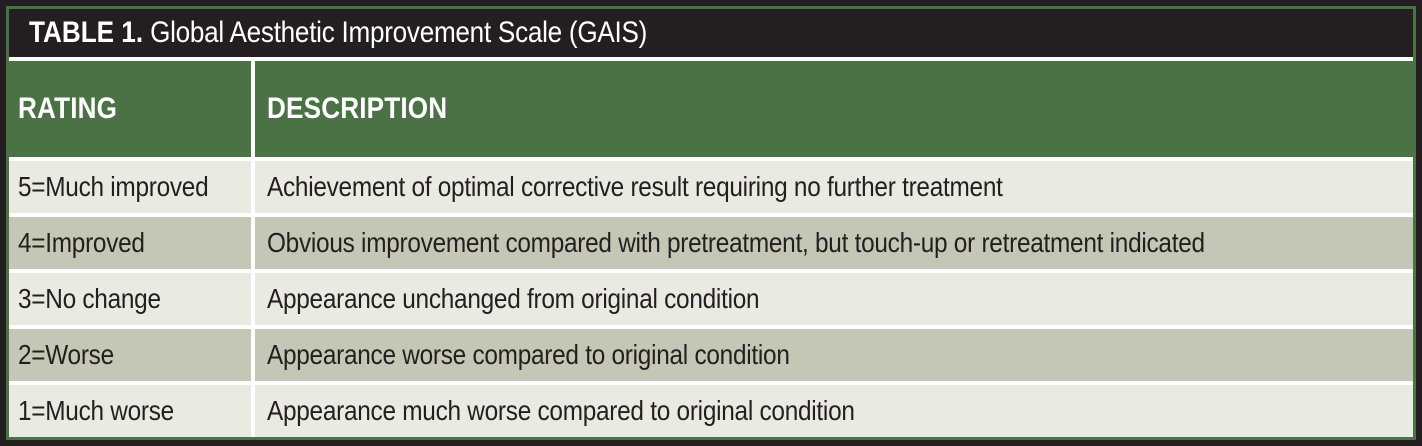  Describe the element at coordinates (86, 32) in the screenshot. I see `table-number-label: TABLE 1.` at that location.